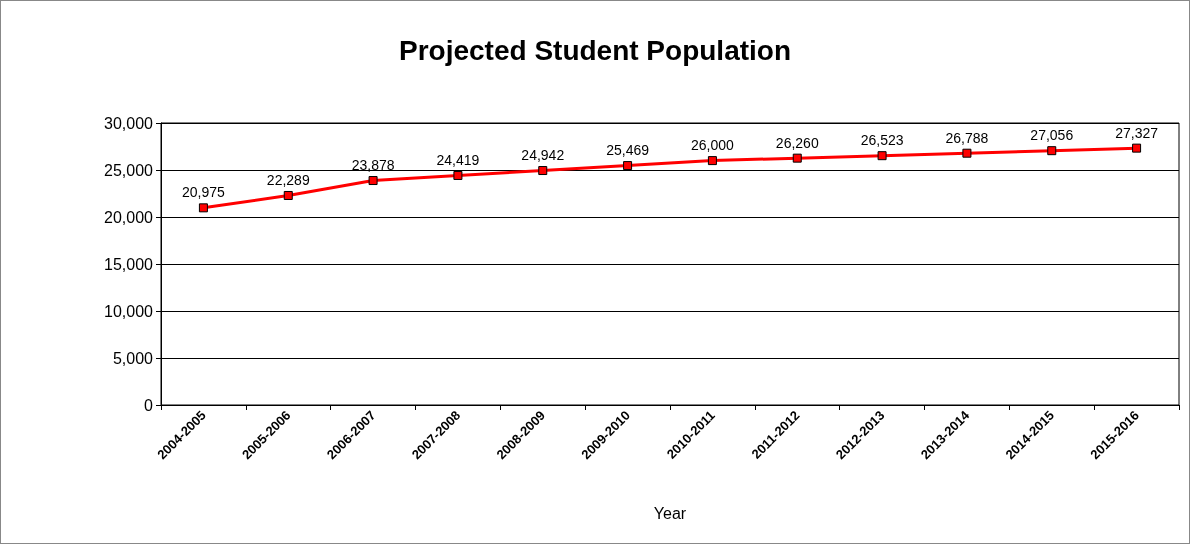 Image resolution: width=1190 pixels, height=544 pixels. I want to click on y-tick-label: 0, so click(149, 405).